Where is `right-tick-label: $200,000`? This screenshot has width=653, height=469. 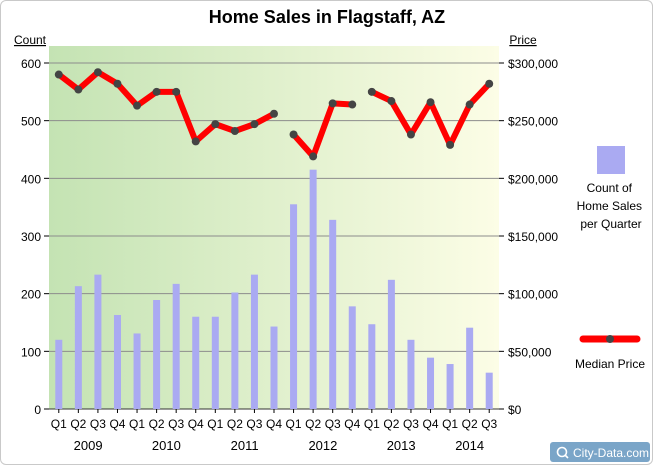 right-tick-label: $200,000 is located at coordinates (533, 179).